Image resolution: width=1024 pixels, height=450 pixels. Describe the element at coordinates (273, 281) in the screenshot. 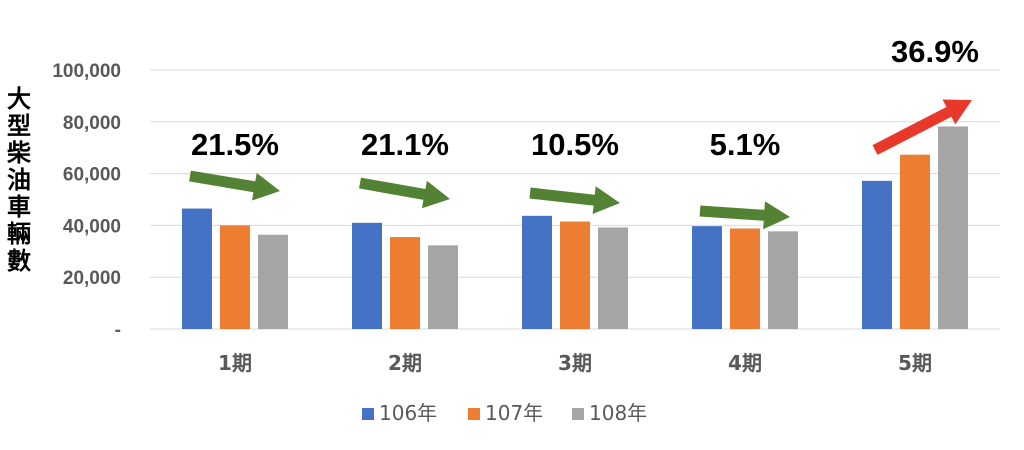

I see `bar-108年-1期` at that location.